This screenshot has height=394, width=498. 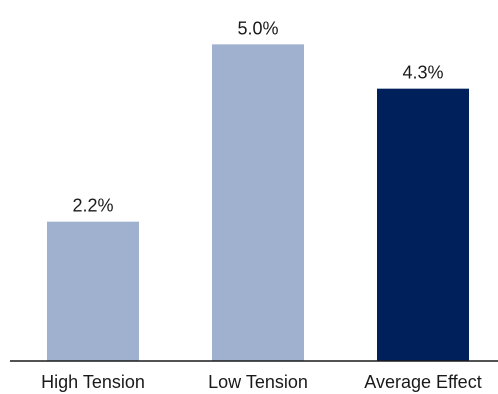 I want to click on data-label-high-tension: 2.2%, so click(x=92, y=206).